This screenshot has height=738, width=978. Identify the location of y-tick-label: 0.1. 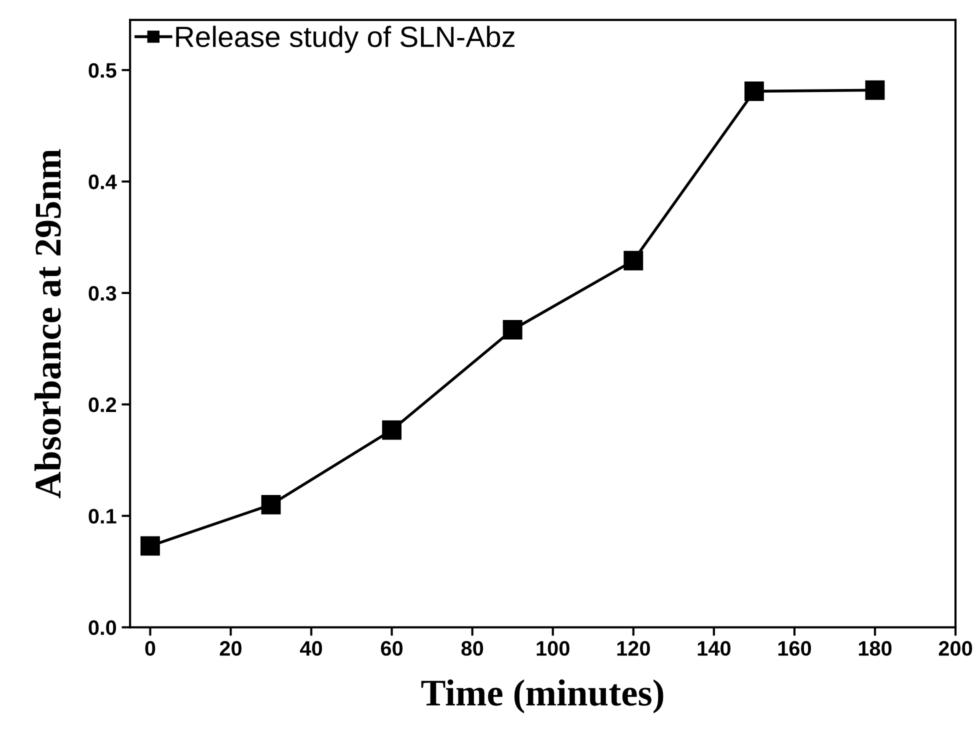
(102, 516).